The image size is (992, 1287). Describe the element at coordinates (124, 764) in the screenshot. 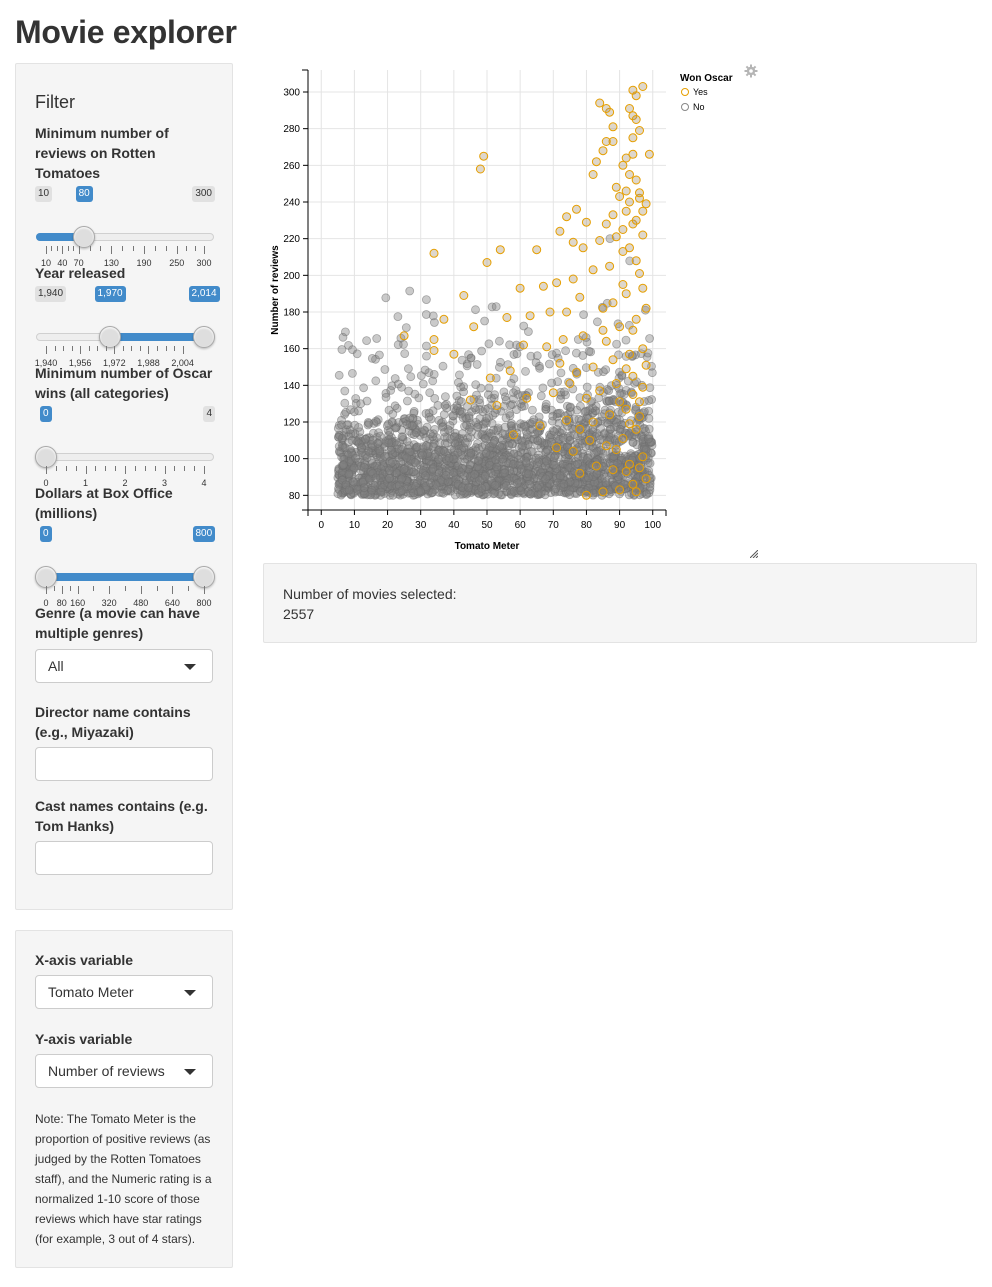

I see `director-input` at that location.